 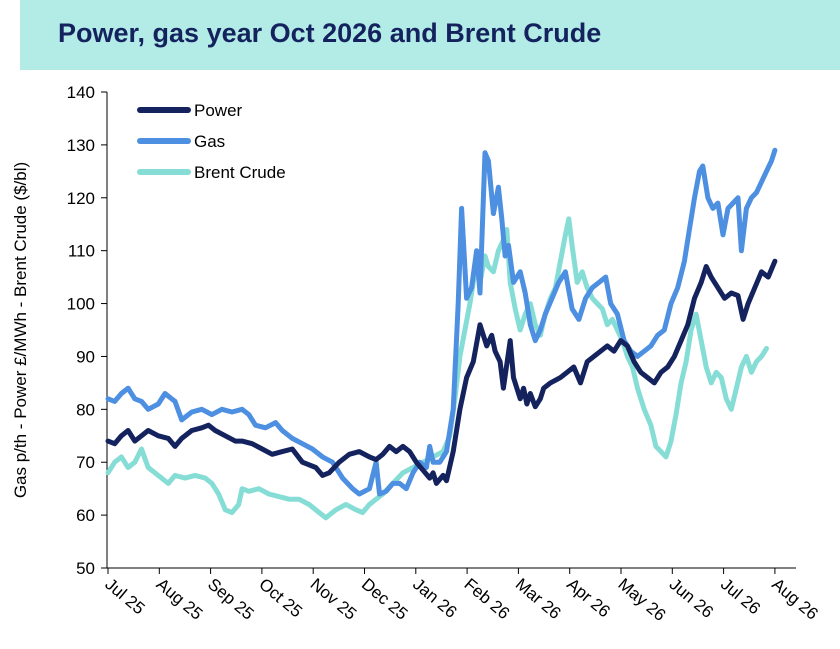 What do you see at coordinates (280, 598) in the screenshot?
I see `x-tick-label: Oct 25` at bounding box center [280, 598].